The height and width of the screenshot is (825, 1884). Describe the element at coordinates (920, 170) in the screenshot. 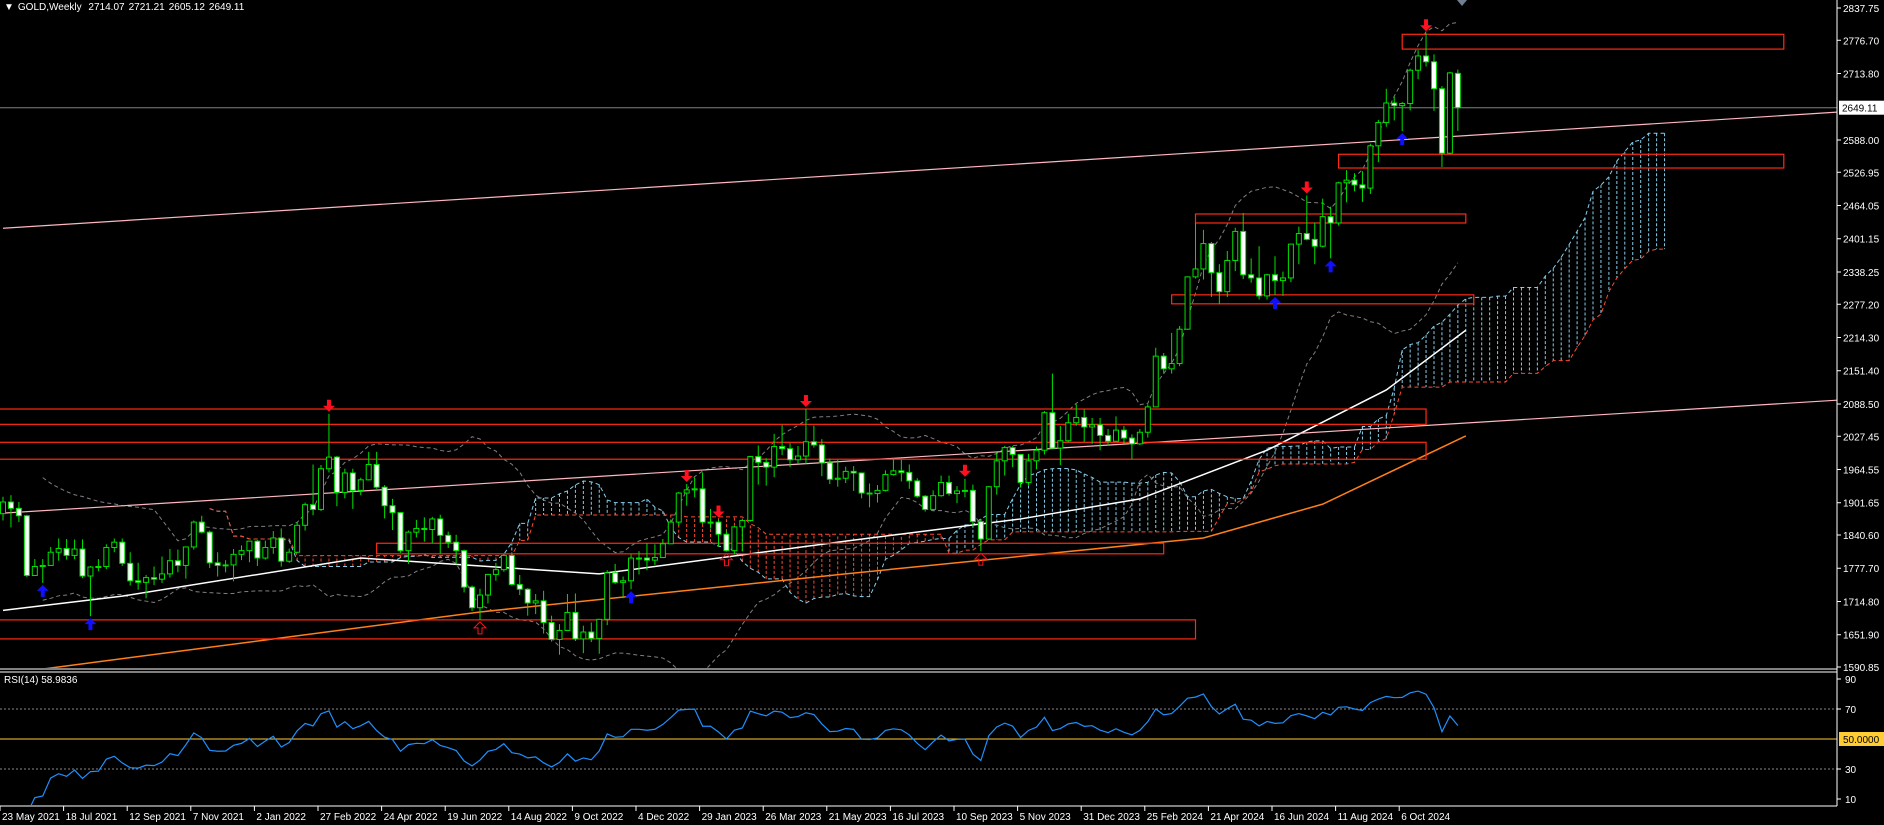

I see `trendline` at that location.